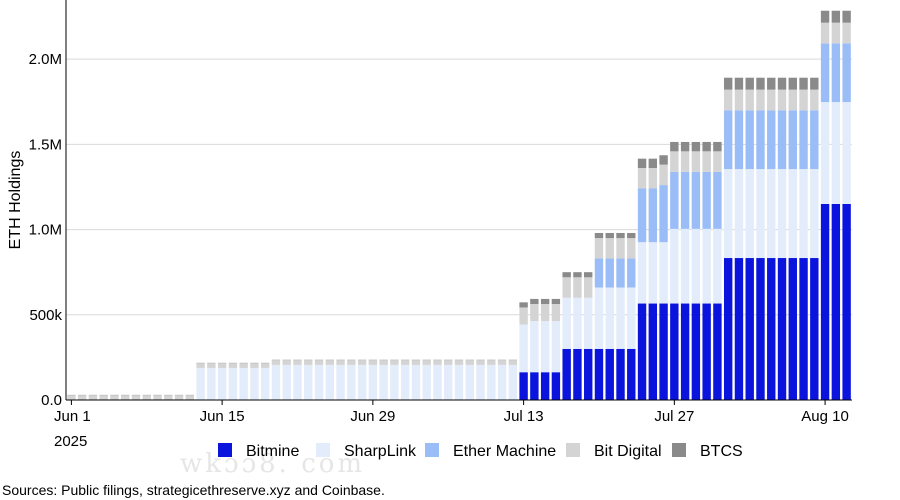 The image size is (900, 500). Describe the element at coordinates (72, 416) in the screenshot. I see `x-tick-label: Jun 1` at that location.